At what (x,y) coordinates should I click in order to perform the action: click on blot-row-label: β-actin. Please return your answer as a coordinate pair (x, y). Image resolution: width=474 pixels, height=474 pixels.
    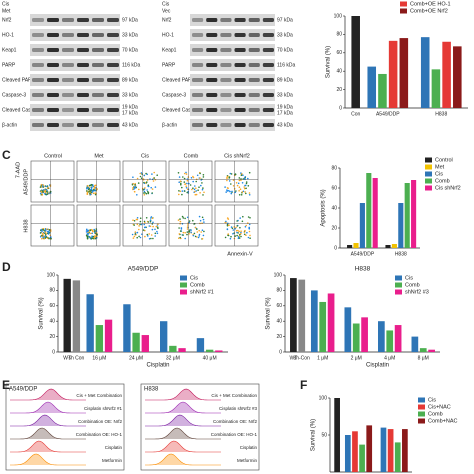
    Looking at the image, I should click on (9, 125).